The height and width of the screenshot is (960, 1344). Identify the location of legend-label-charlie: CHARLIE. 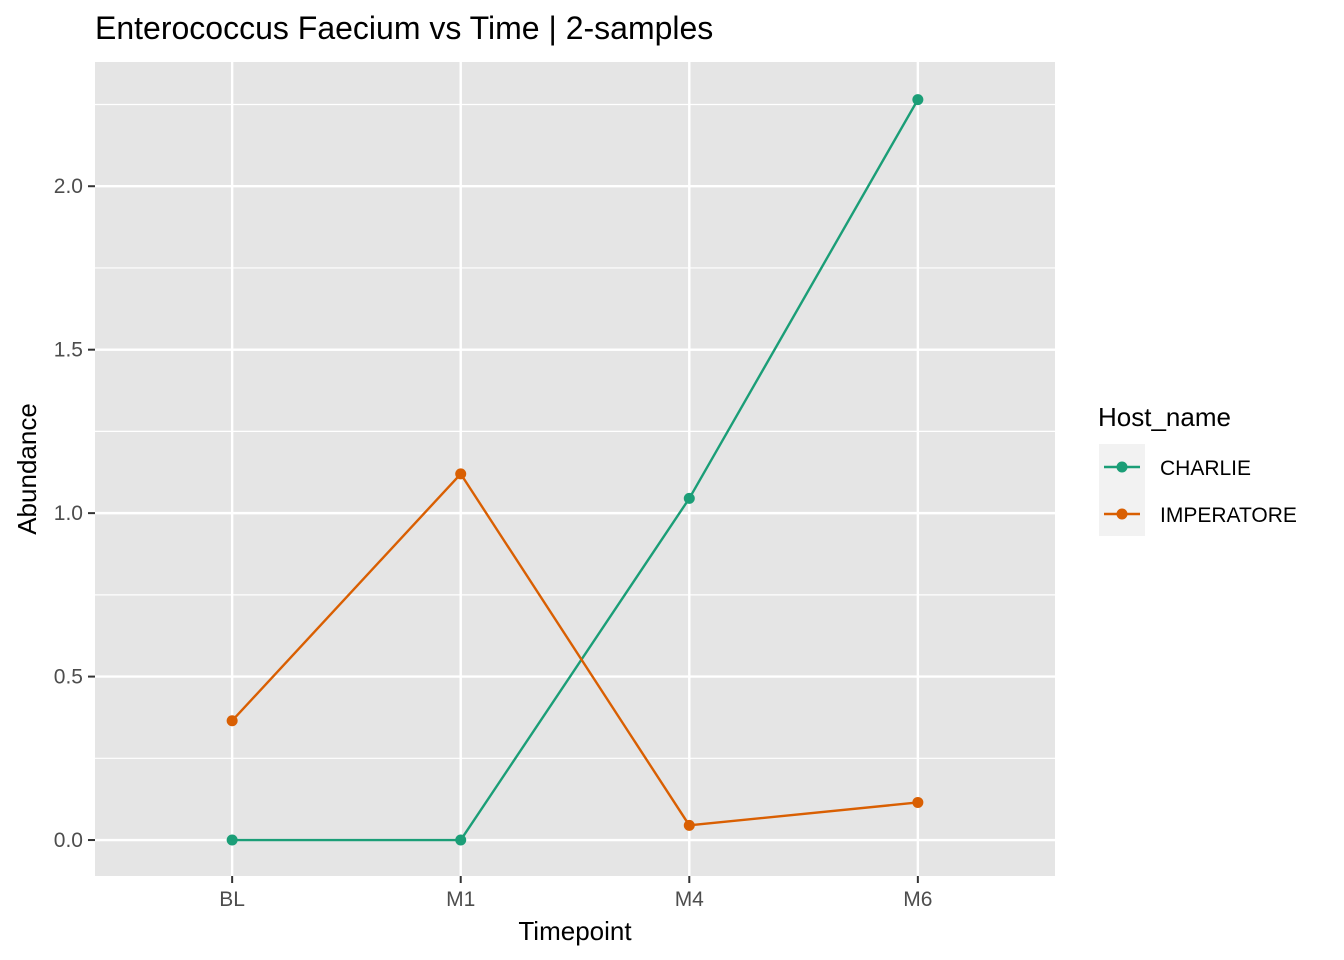
(1205, 468).